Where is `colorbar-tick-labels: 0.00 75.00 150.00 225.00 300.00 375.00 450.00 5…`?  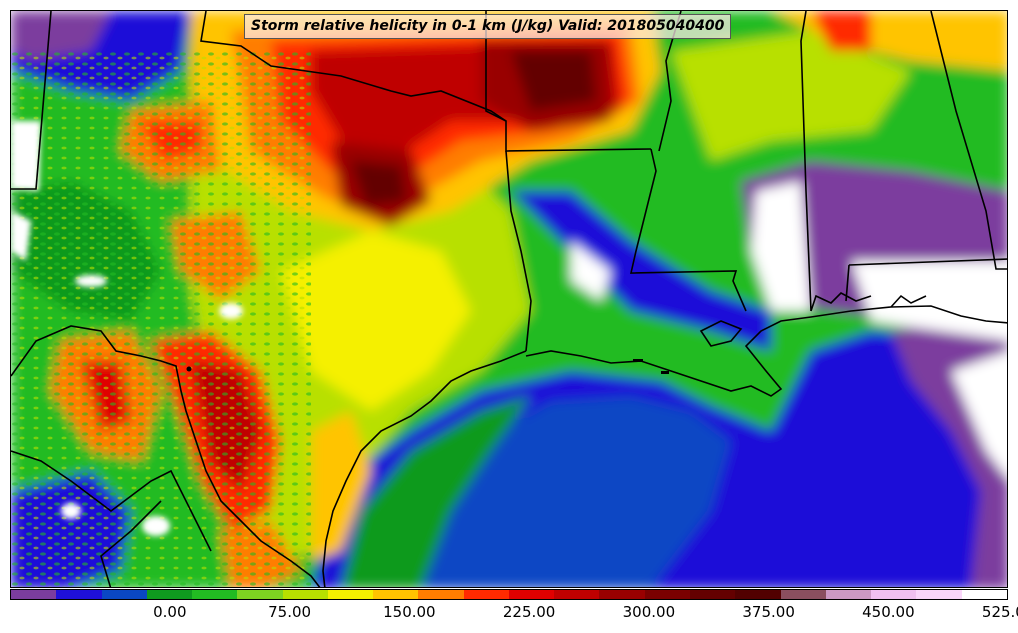
colorbar-tick-labels: 0.00 75.00 150.00 225.00 300.00 375.00 450.00 5… is located at coordinates (514, 614).